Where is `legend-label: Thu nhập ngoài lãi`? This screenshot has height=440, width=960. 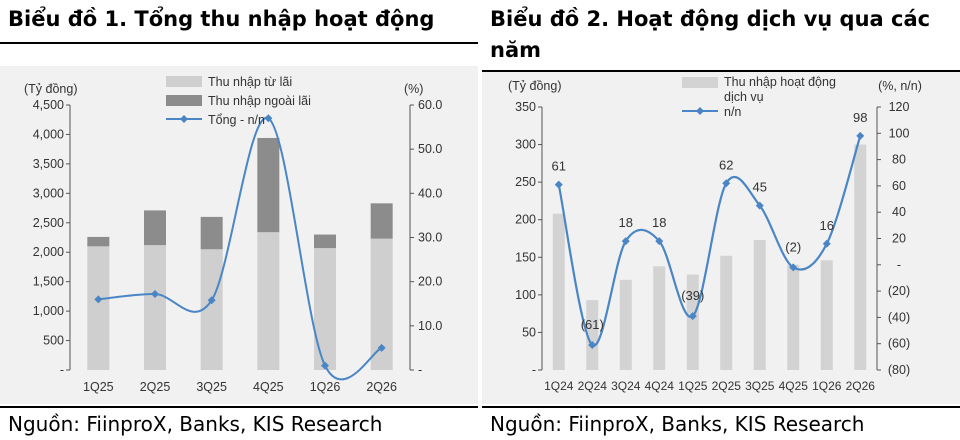 legend-label: Thu nhập ngoài lãi is located at coordinates (259, 101).